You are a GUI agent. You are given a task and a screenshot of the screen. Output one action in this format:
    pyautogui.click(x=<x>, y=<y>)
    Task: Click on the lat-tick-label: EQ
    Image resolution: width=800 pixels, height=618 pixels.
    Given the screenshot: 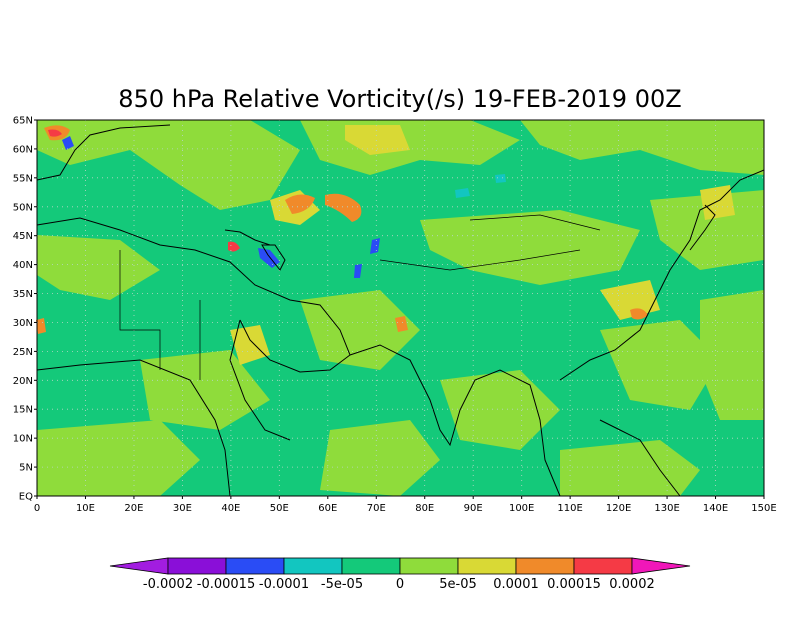 What is the action you would take?
    pyautogui.click(x=26, y=497)
    